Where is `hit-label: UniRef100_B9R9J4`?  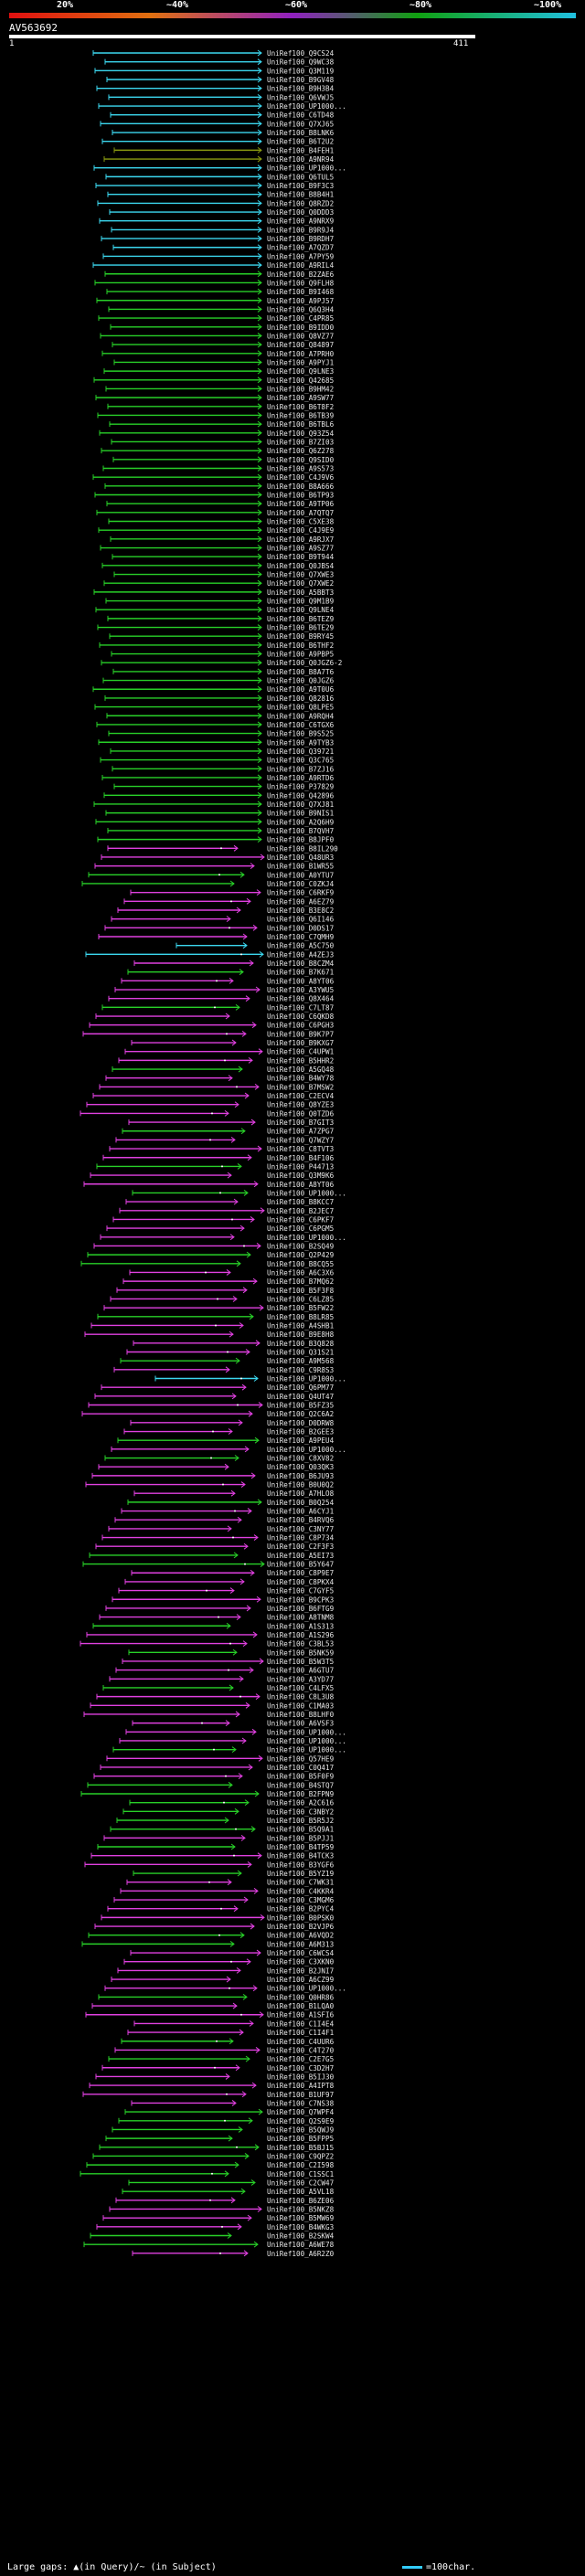 hit-label: UniRef100_B9R9J4 is located at coordinates (301, 230).